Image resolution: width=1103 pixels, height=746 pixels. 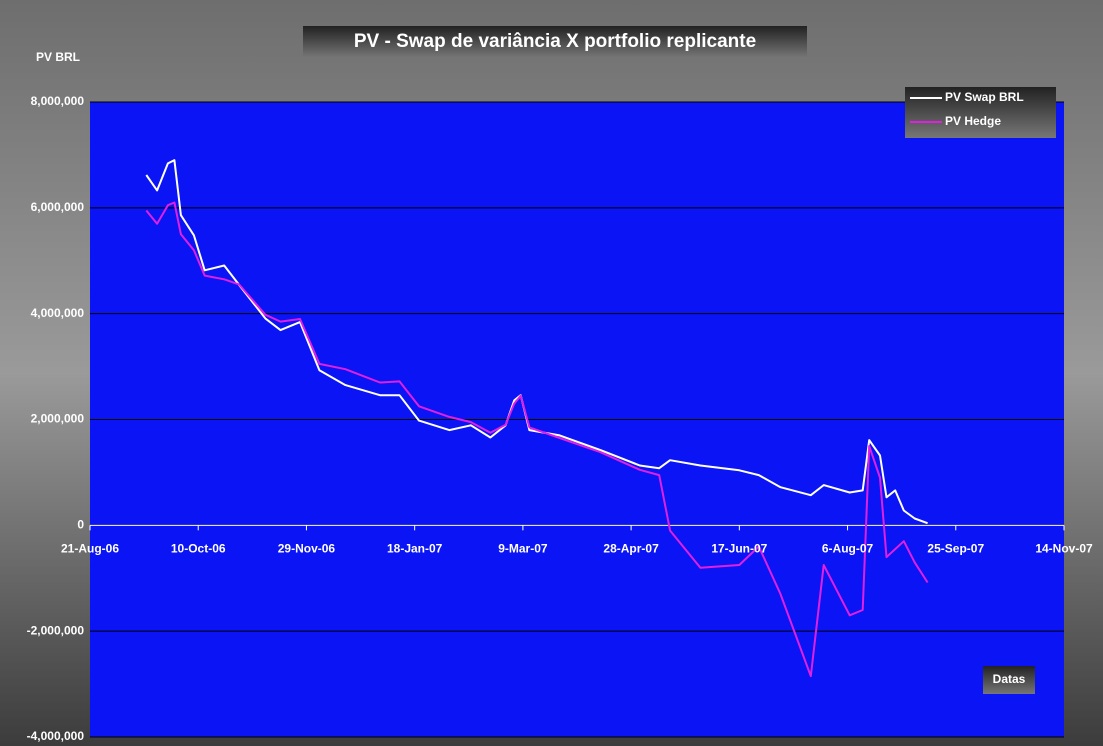 I want to click on x-tick-label: 10-Oct-06, so click(x=198, y=549).